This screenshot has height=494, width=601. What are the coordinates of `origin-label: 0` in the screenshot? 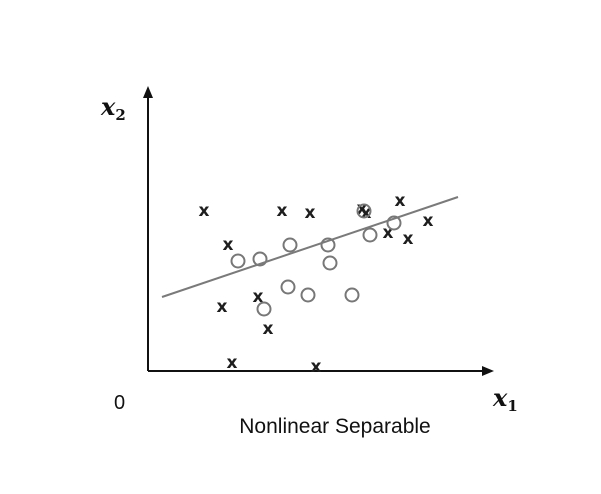 It's located at (119, 403).